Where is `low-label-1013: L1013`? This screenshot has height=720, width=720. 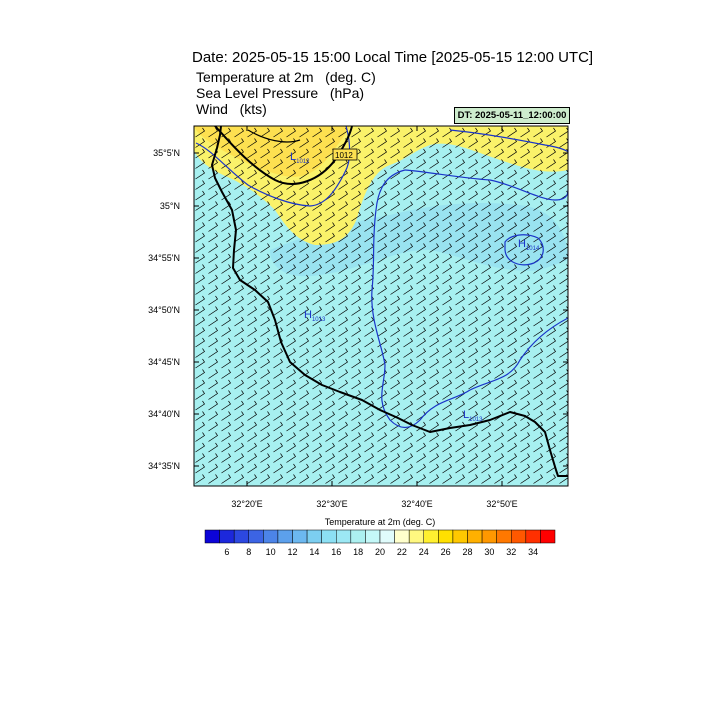
low-label-1013: L1013 is located at coordinates (473, 416).